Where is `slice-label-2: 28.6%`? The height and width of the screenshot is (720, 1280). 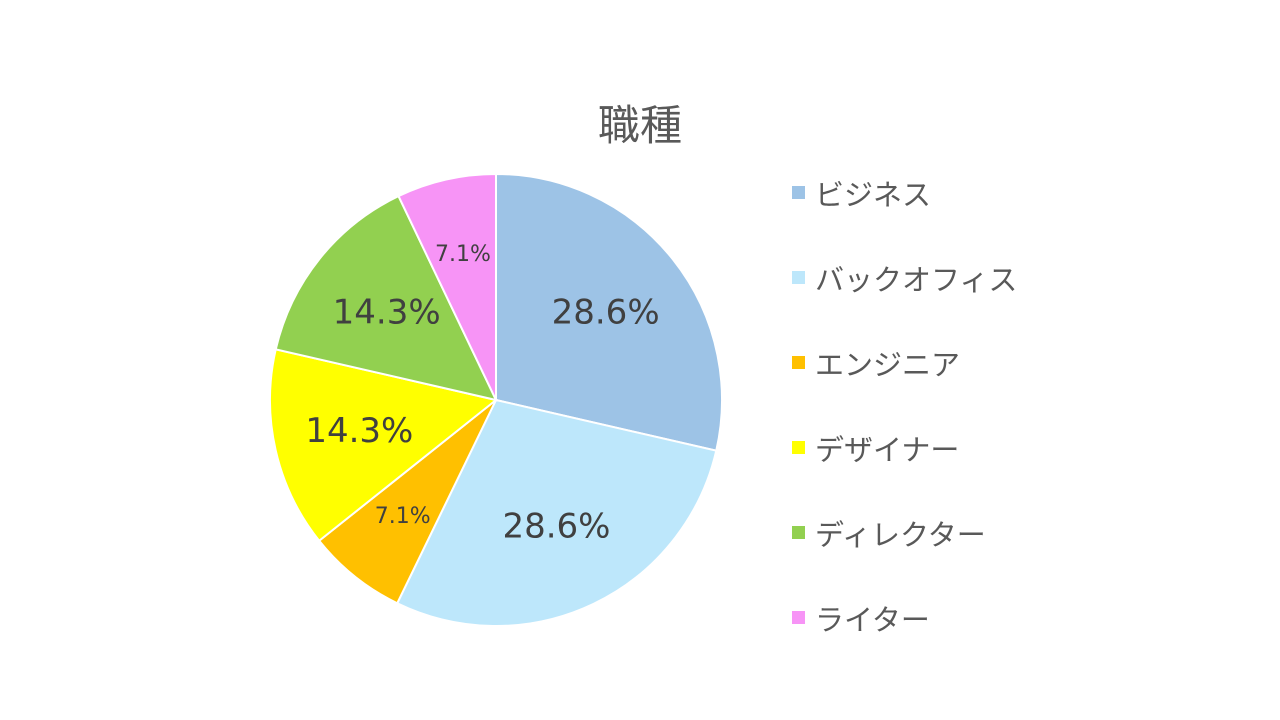 slice-label-2: 28.6% is located at coordinates (556, 526).